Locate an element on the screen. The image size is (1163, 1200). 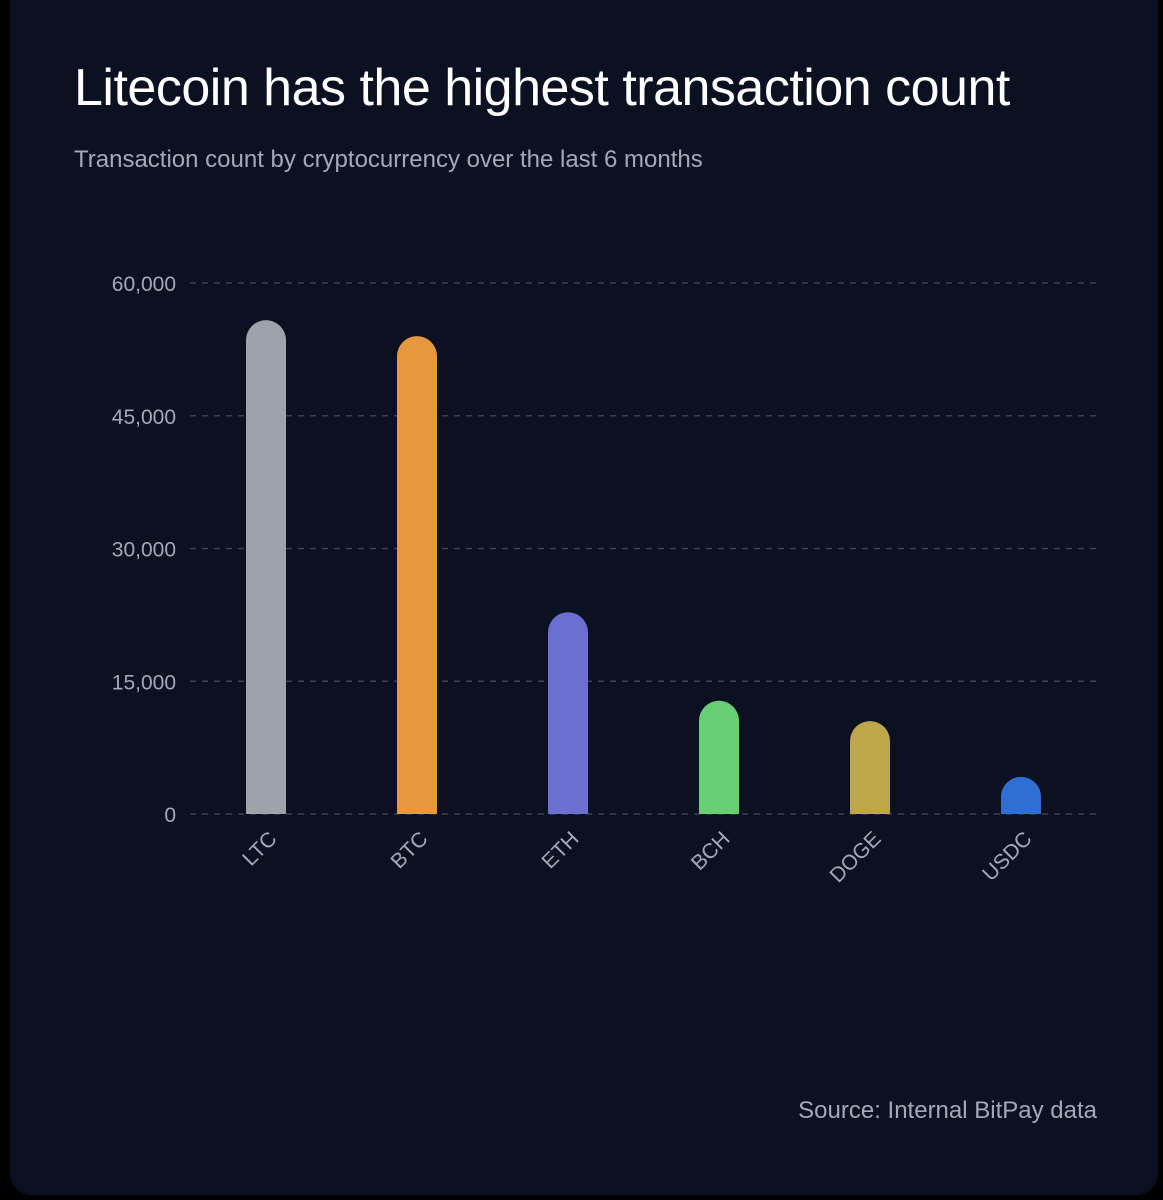
y-tick-label: 0 is located at coordinates (170, 815).